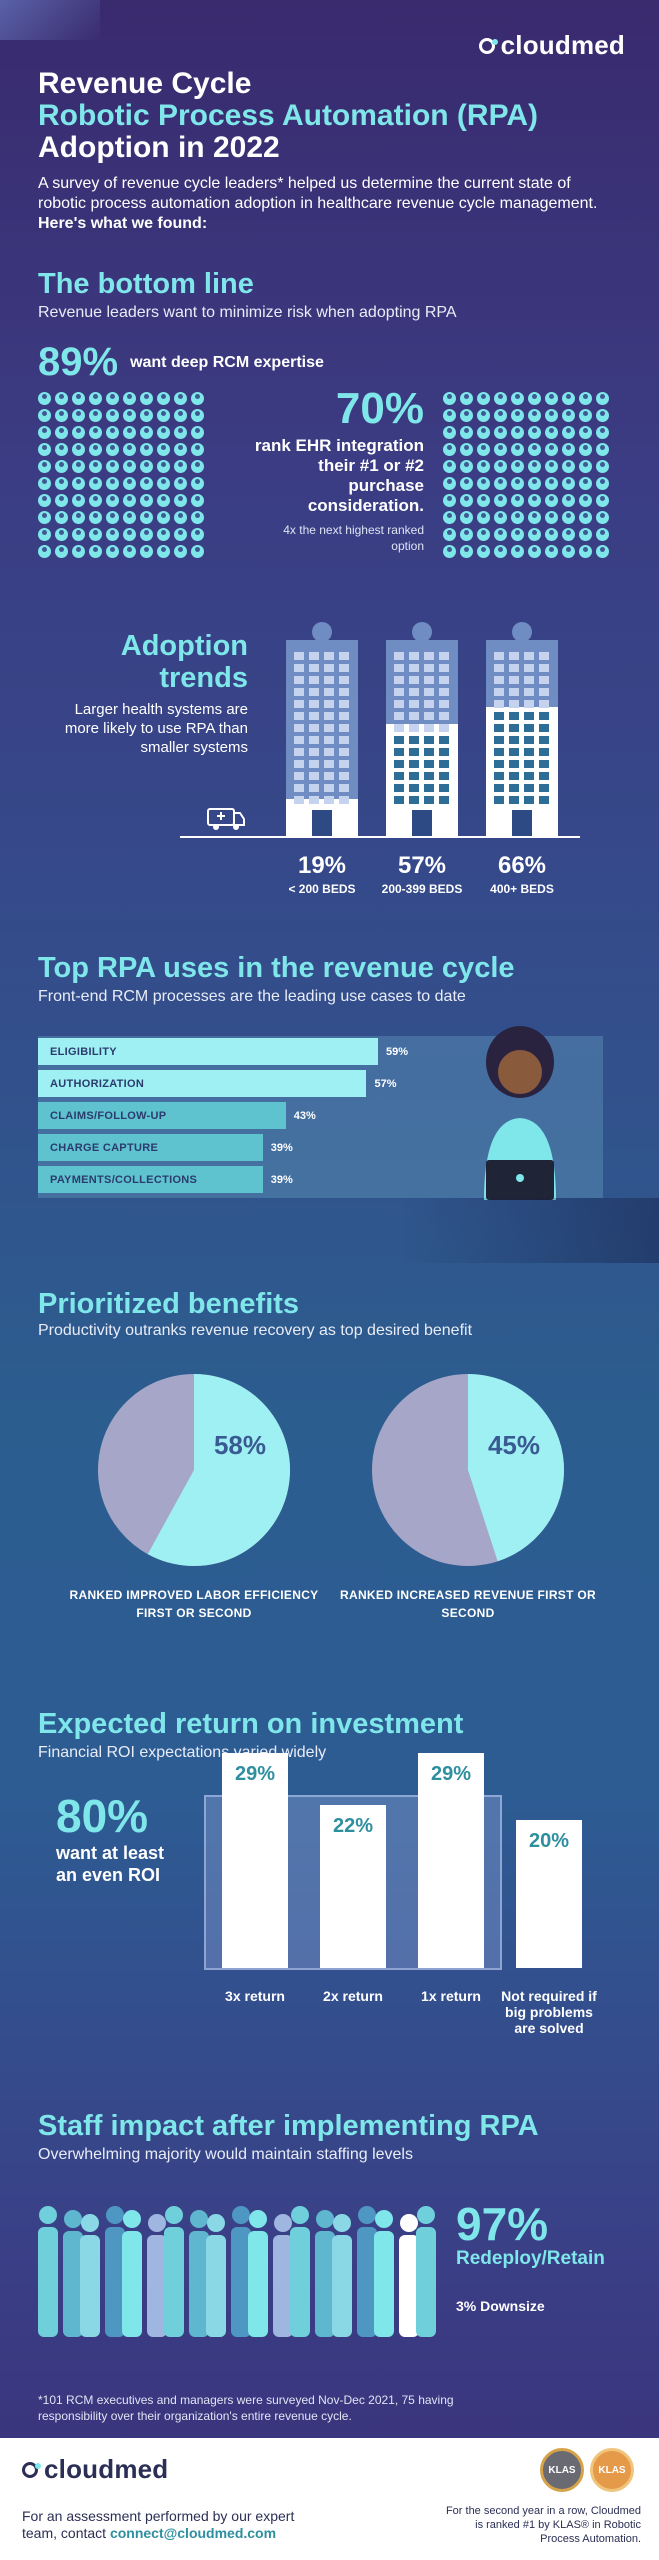  I want to click on footer-logo: cloudmed, so click(95, 2469).